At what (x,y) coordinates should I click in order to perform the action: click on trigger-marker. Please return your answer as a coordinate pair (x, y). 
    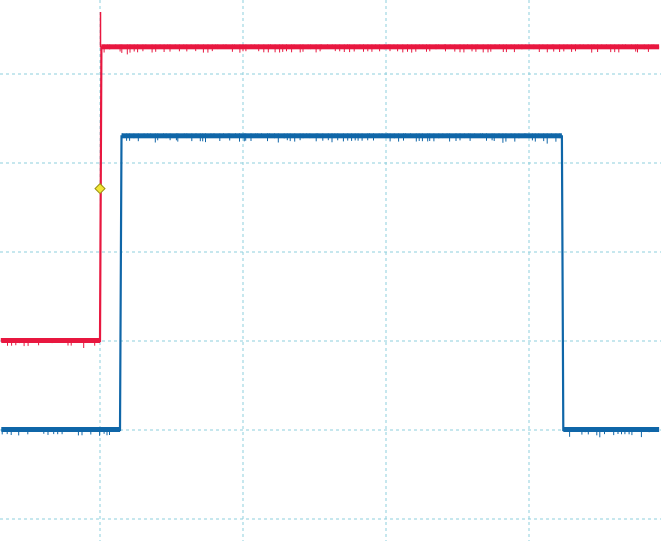
    Looking at the image, I should click on (100, 188).